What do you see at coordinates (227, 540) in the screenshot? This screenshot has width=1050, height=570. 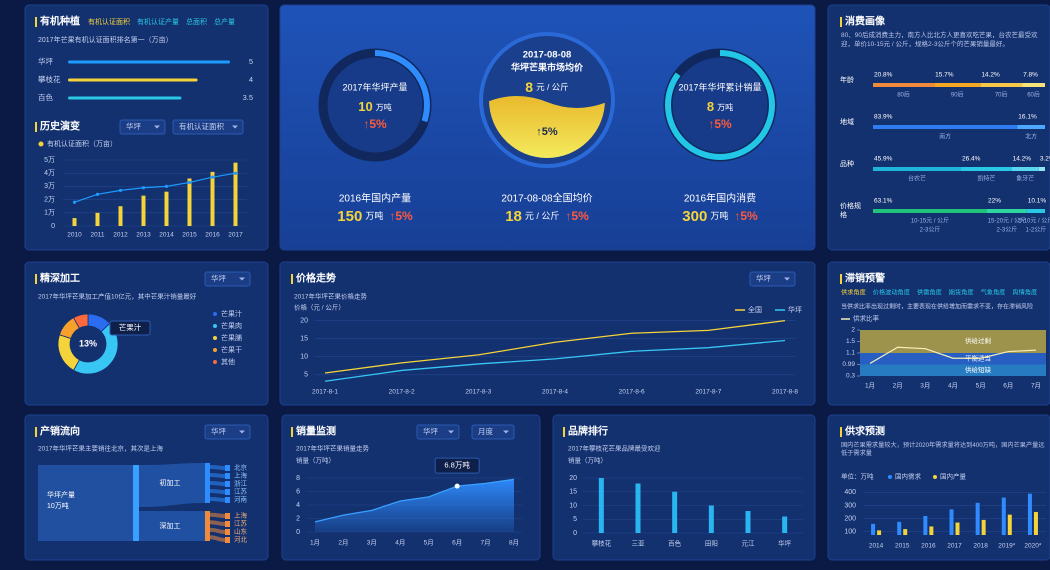 I see `flow-target` at bounding box center [227, 540].